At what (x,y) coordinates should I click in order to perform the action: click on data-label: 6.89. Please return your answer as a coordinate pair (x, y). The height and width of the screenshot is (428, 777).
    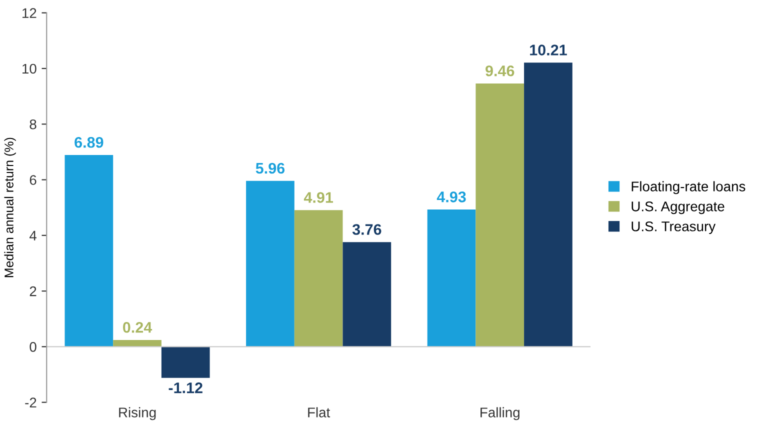
    Looking at the image, I should click on (89, 142).